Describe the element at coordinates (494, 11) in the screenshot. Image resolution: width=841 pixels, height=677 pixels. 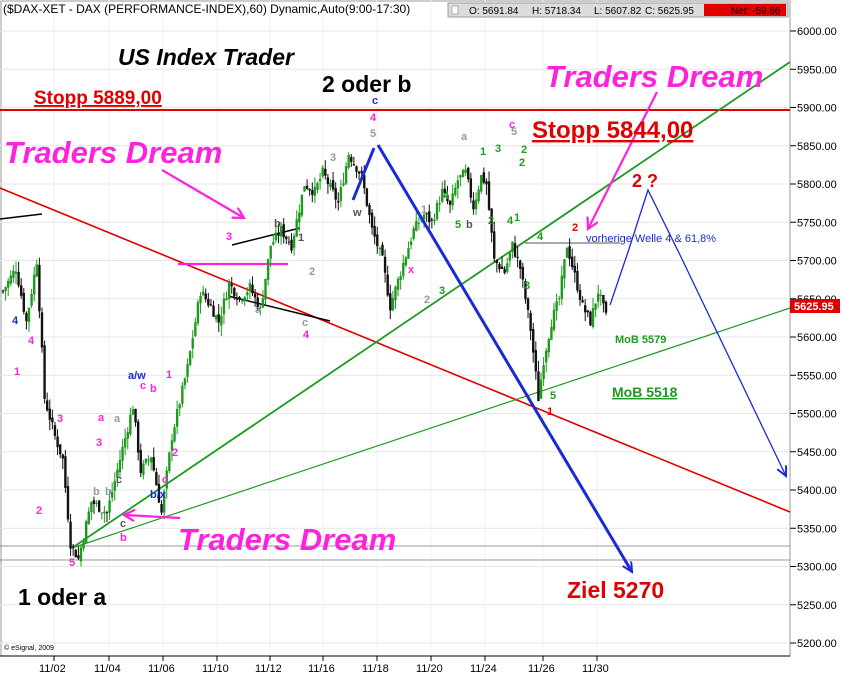
I see `ohlc-open: O: 5691.84` at that location.